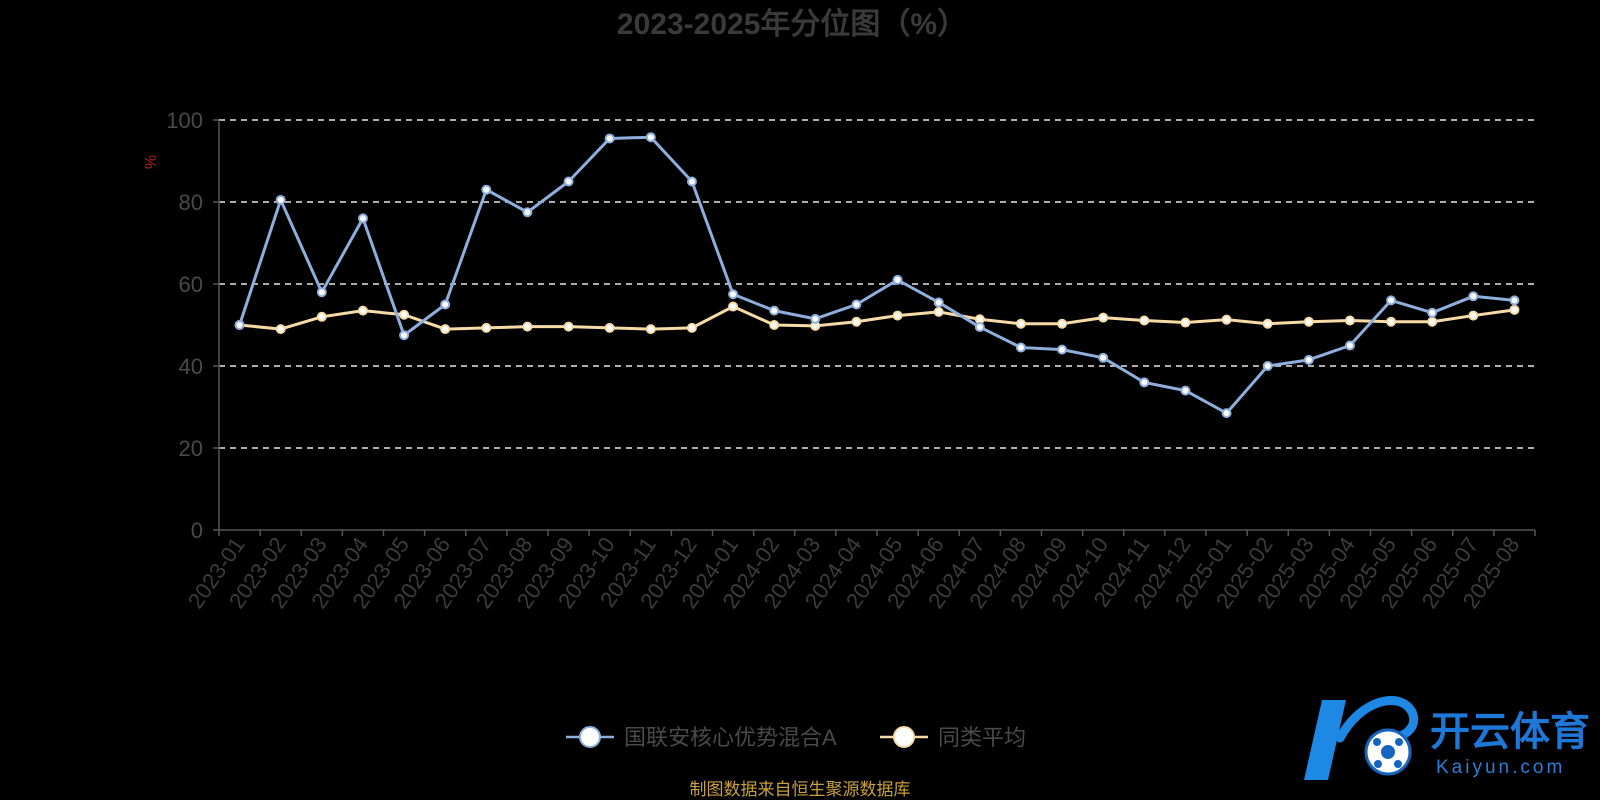 This screenshot has width=1600, height=800. What do you see at coordinates (982, 737) in the screenshot?
I see `legend-label-series-2: 同类平均` at bounding box center [982, 737].